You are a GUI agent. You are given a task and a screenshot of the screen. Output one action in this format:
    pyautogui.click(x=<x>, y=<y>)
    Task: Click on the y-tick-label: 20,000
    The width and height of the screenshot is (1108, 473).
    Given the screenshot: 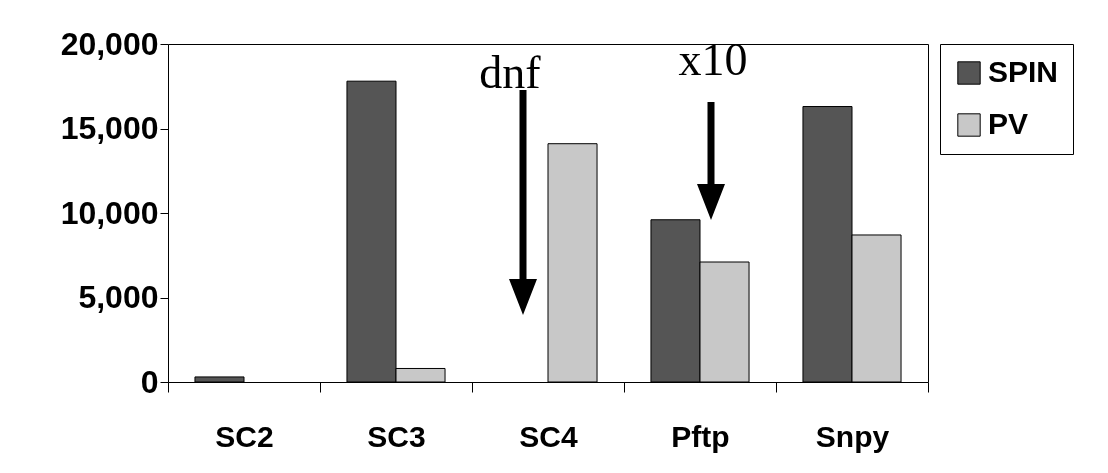 What is the action you would take?
    pyautogui.click(x=109, y=43)
    